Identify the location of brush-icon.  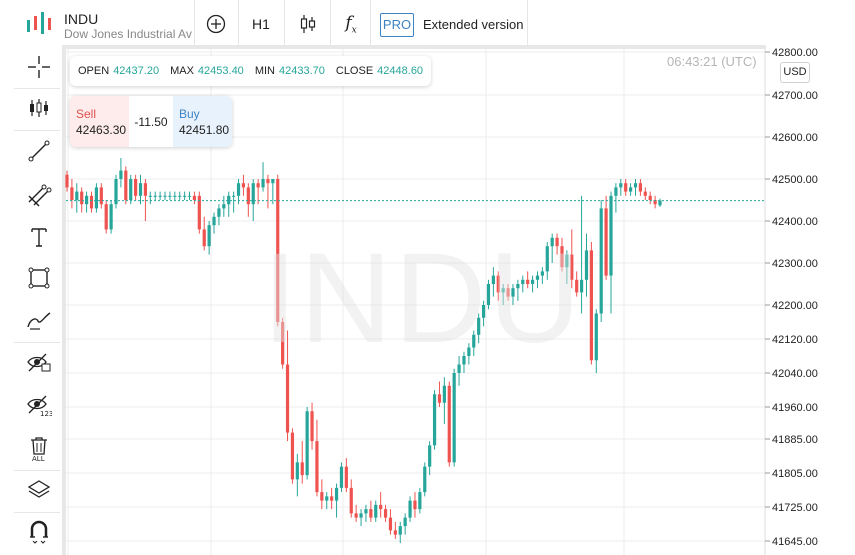
(39, 321).